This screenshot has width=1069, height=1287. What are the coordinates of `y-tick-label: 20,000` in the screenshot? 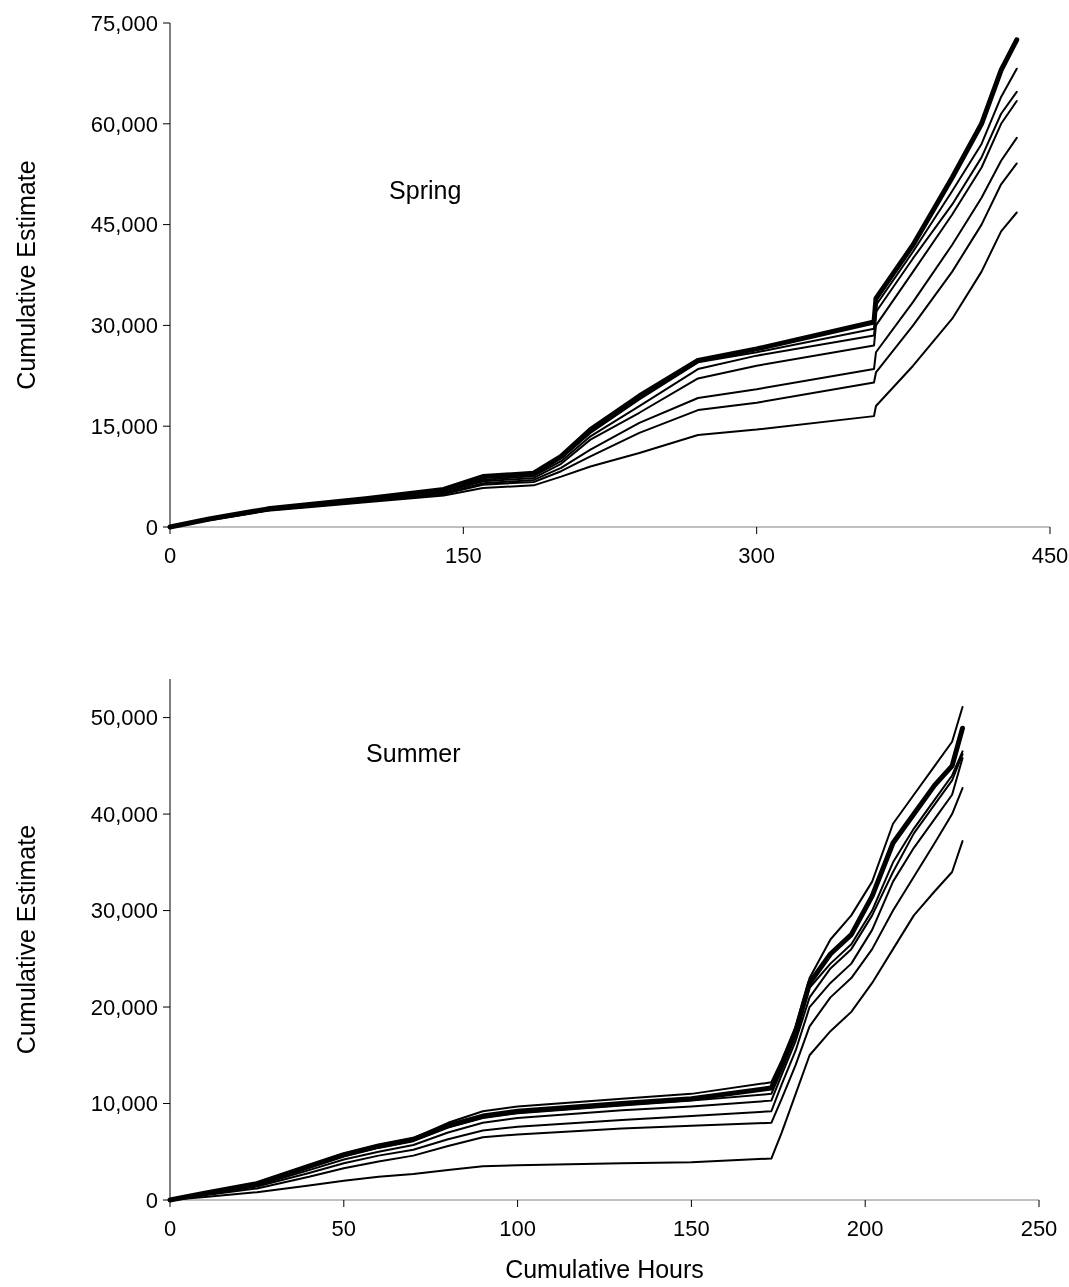 It's located at (124, 1007).